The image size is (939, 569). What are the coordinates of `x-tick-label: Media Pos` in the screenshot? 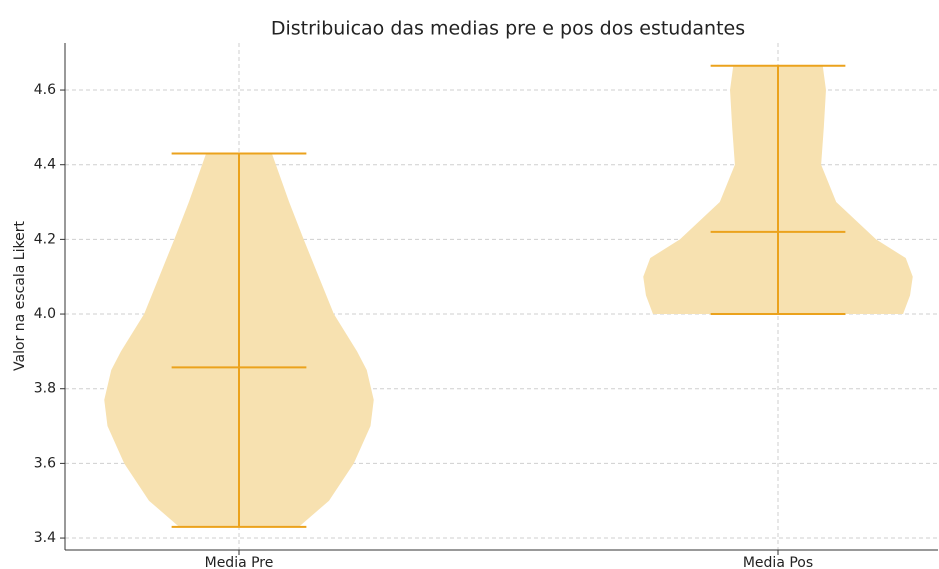 It's located at (778, 562).